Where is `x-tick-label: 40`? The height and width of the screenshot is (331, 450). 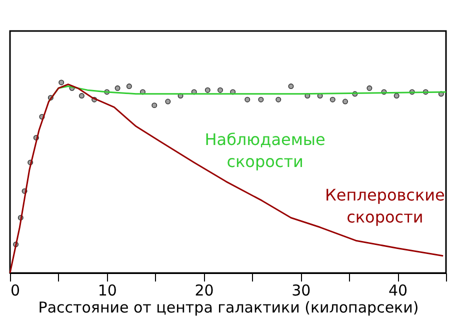
x-tick-label: 40 is located at coordinates (398, 291).